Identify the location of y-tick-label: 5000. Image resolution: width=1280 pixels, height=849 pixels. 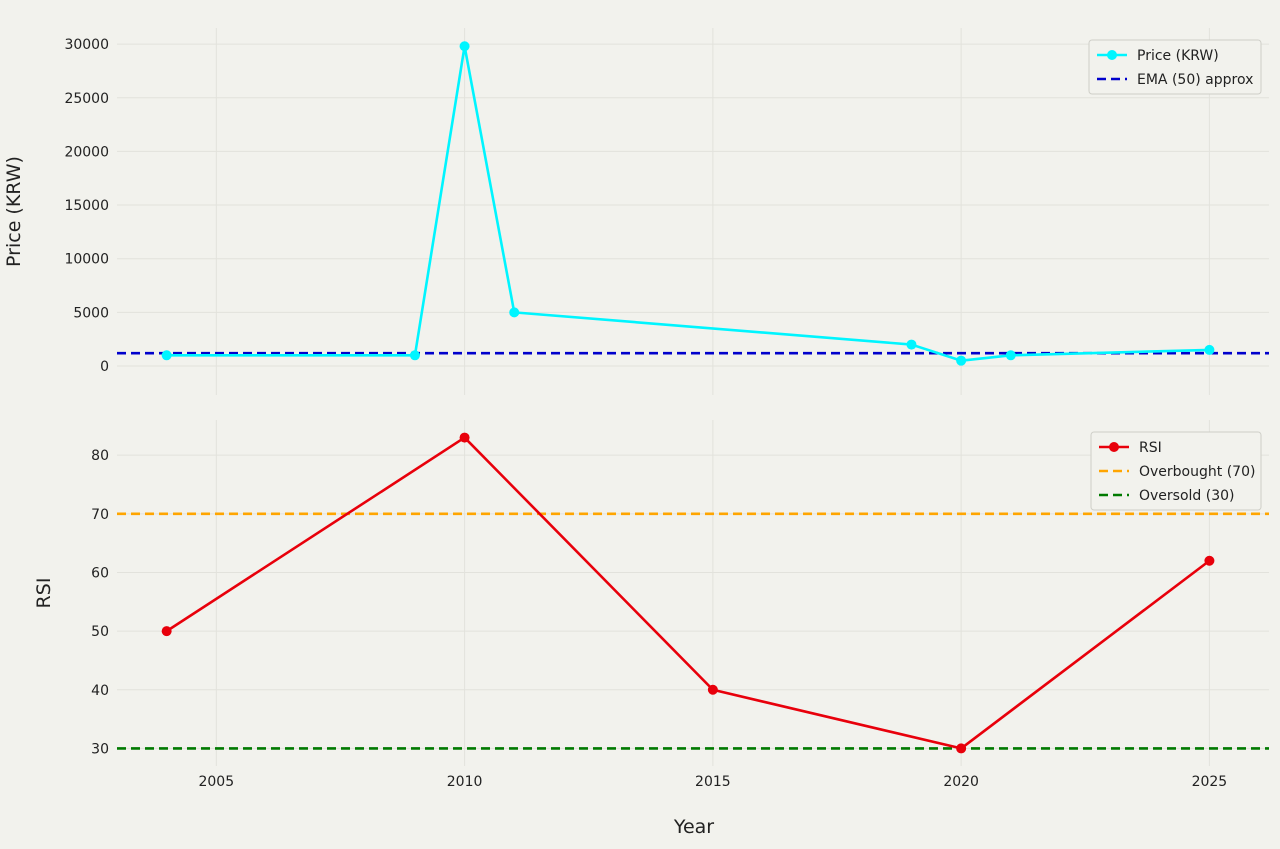
(91, 313).